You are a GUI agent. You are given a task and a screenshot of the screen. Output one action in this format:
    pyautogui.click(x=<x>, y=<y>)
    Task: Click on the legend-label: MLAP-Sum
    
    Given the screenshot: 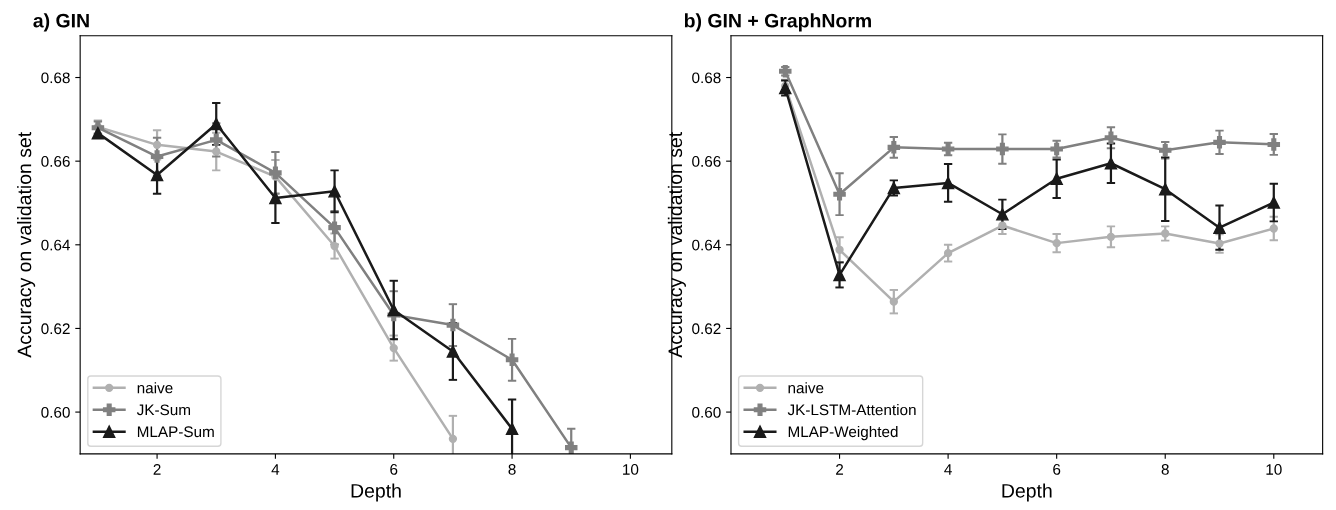 What is the action you would take?
    pyautogui.click(x=175, y=432)
    